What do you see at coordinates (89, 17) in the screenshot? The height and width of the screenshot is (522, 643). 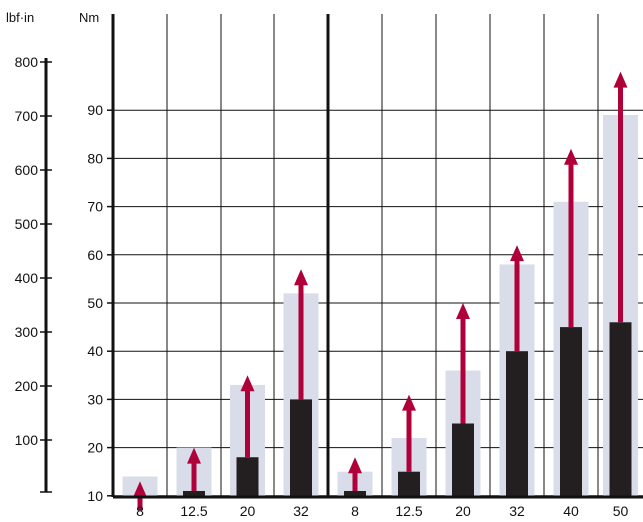 I see `nm-unit-label: Nm` at bounding box center [89, 17].